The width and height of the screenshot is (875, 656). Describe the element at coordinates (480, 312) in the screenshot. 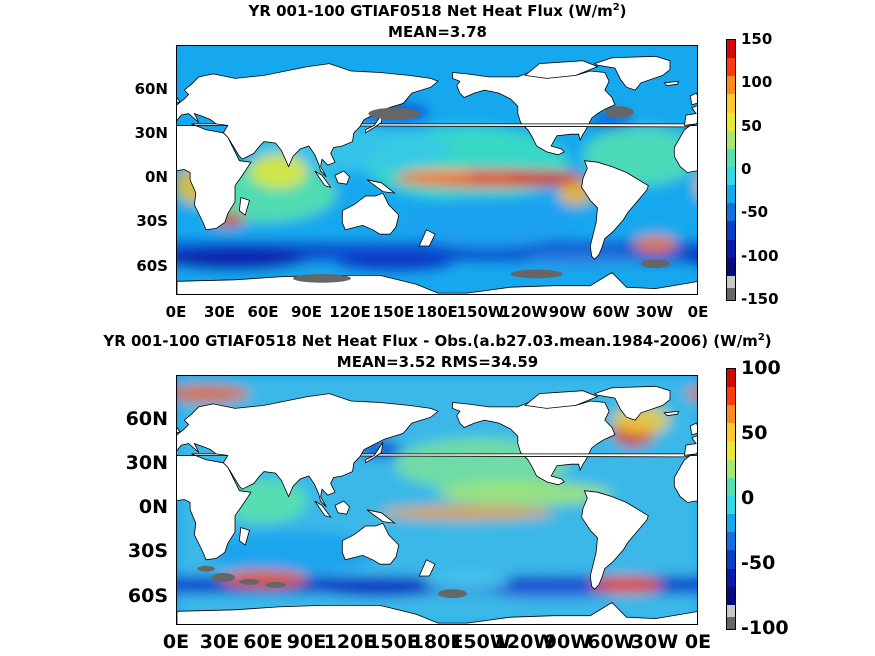

I see `x-tick-label: 150W` at that location.